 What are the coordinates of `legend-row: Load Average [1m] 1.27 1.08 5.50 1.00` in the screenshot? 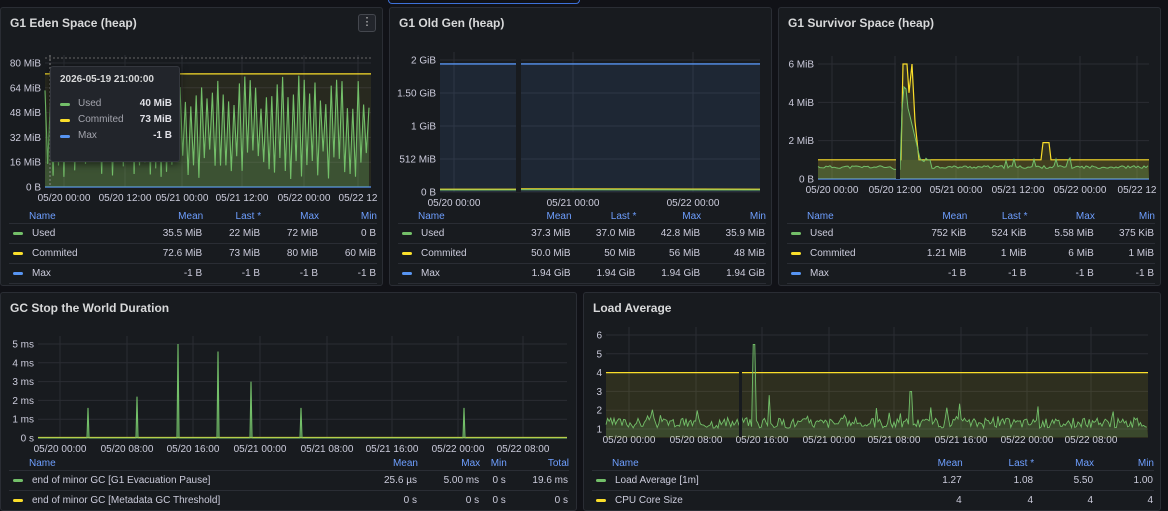 It's located at (873, 480).